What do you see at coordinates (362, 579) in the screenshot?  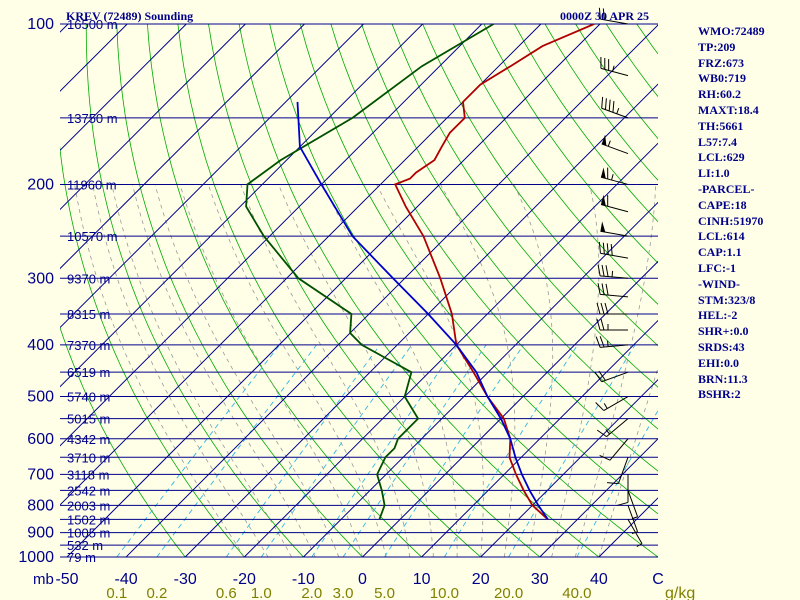 I see `temperature-tick-label: 0` at bounding box center [362, 579].